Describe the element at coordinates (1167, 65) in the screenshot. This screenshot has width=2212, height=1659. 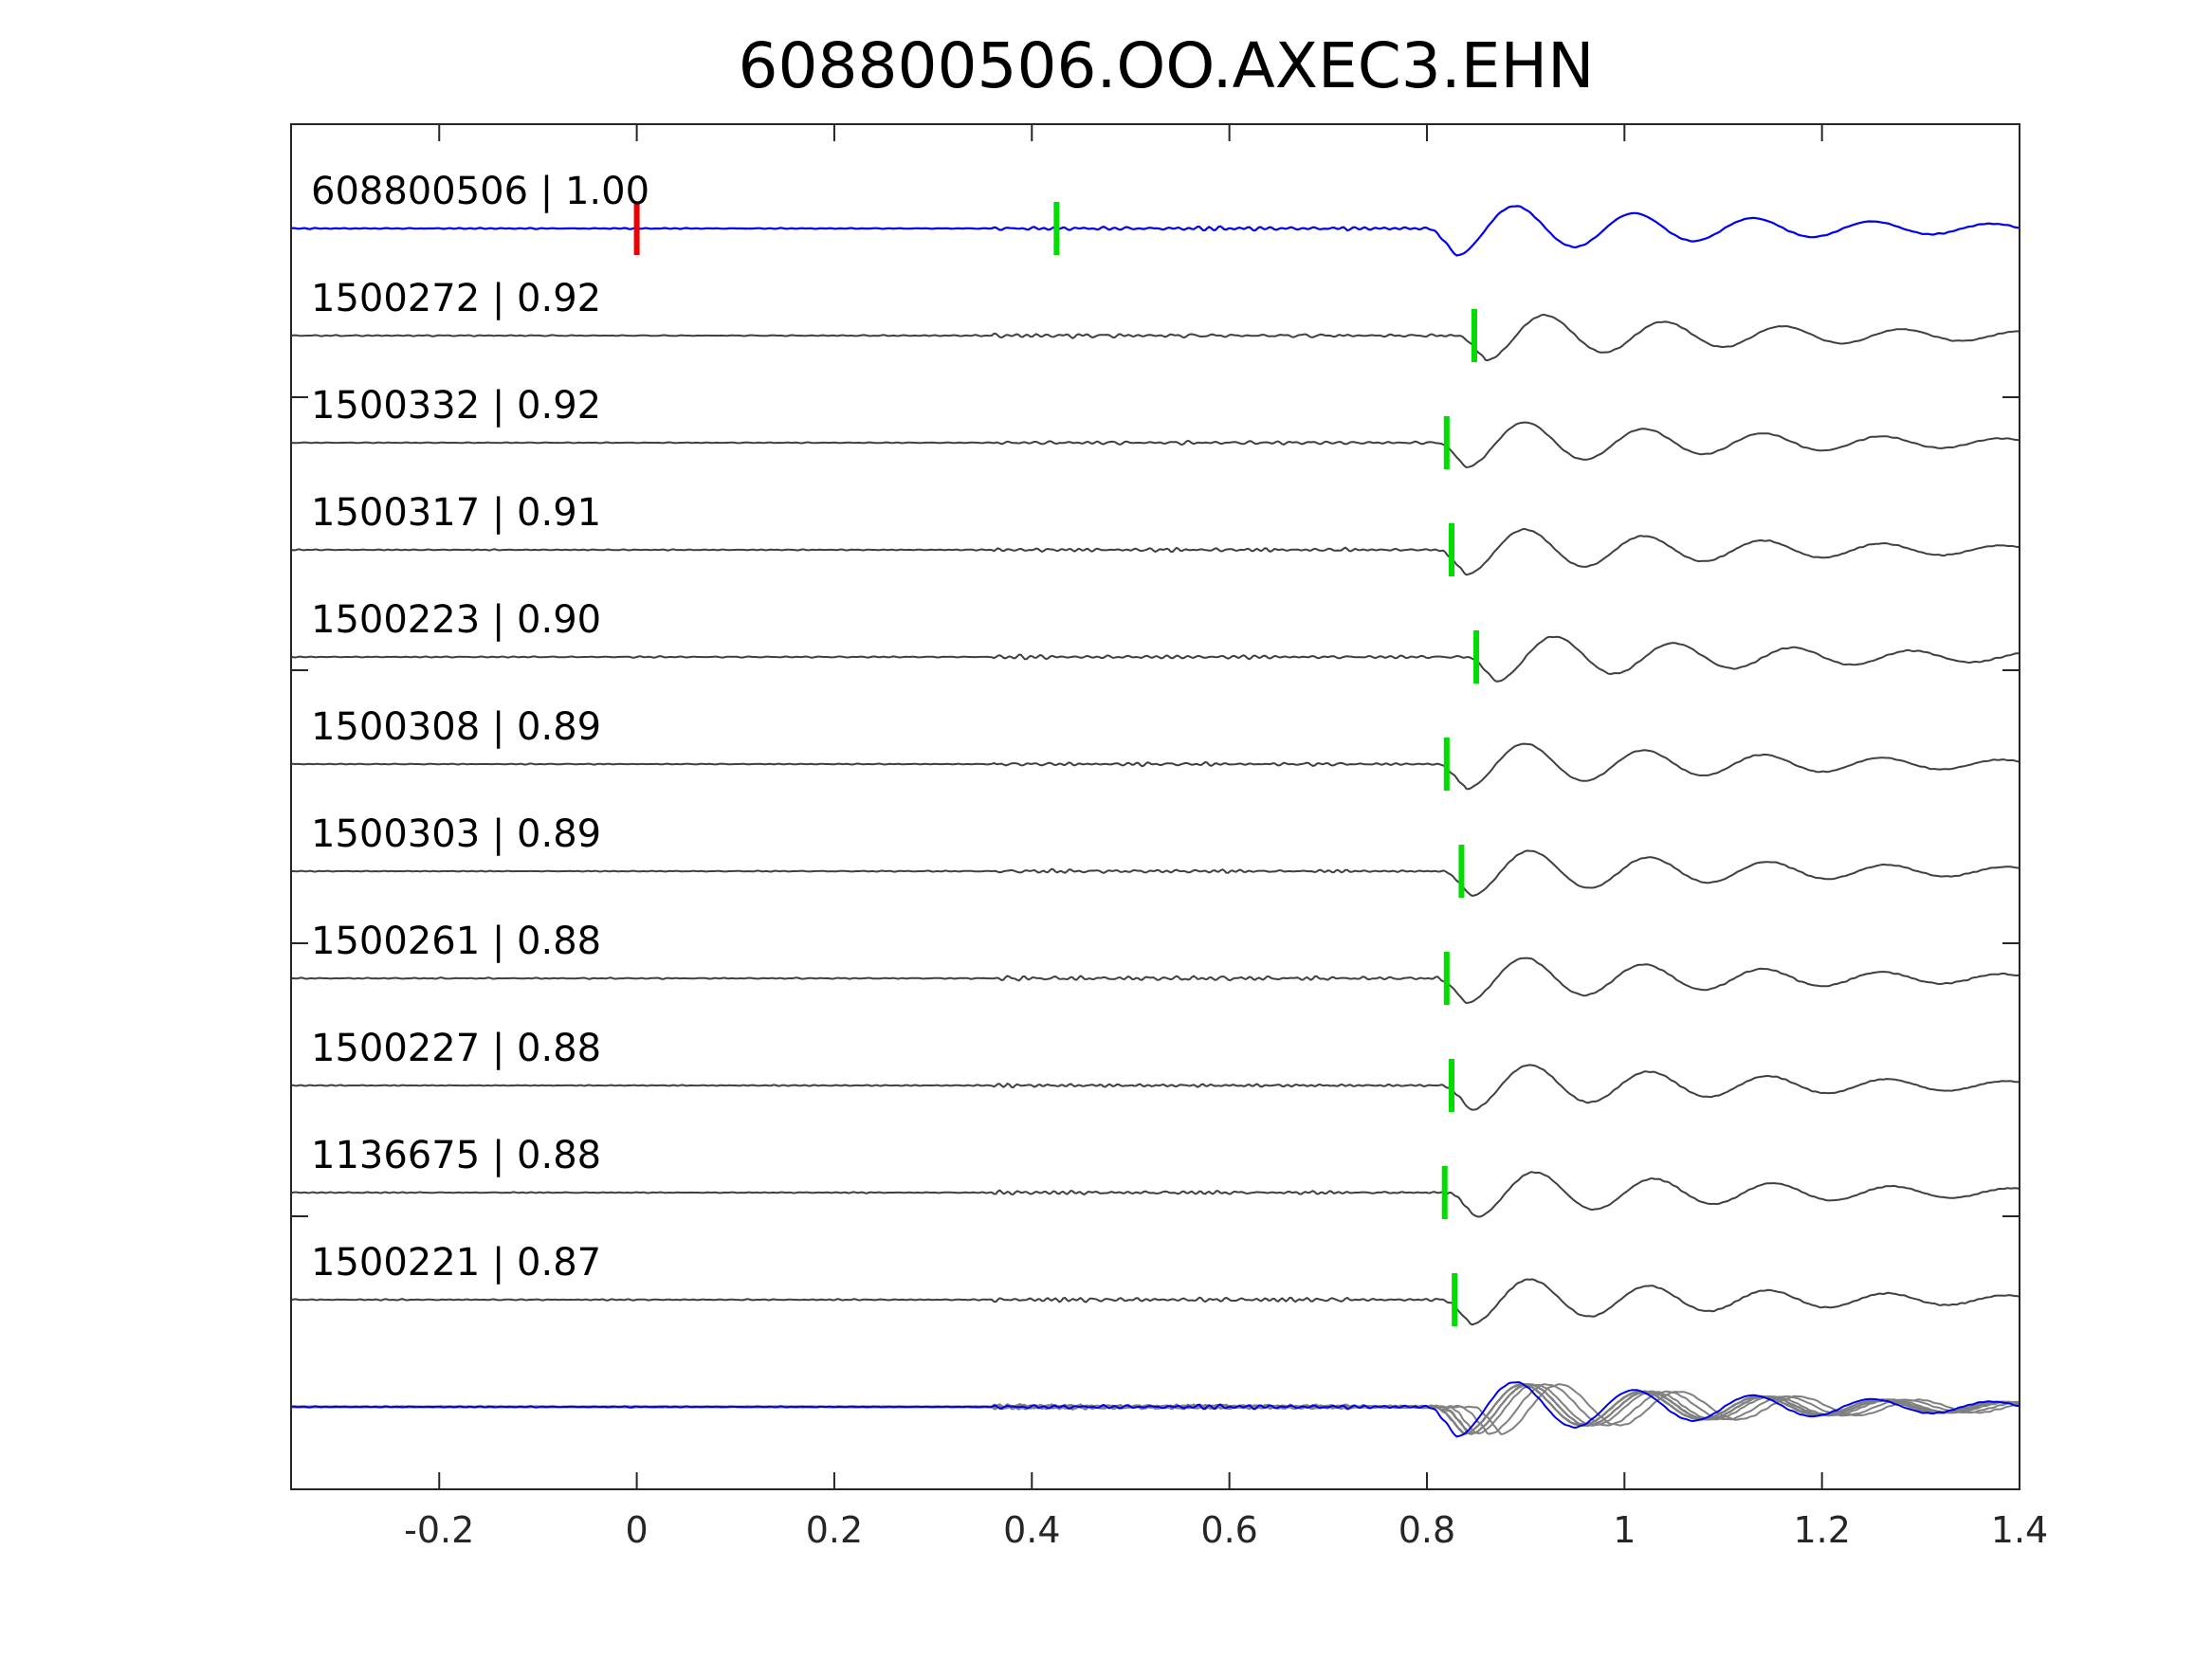
I see `chart-title: 608800506.OO.AXEC3.EHN` at that location.